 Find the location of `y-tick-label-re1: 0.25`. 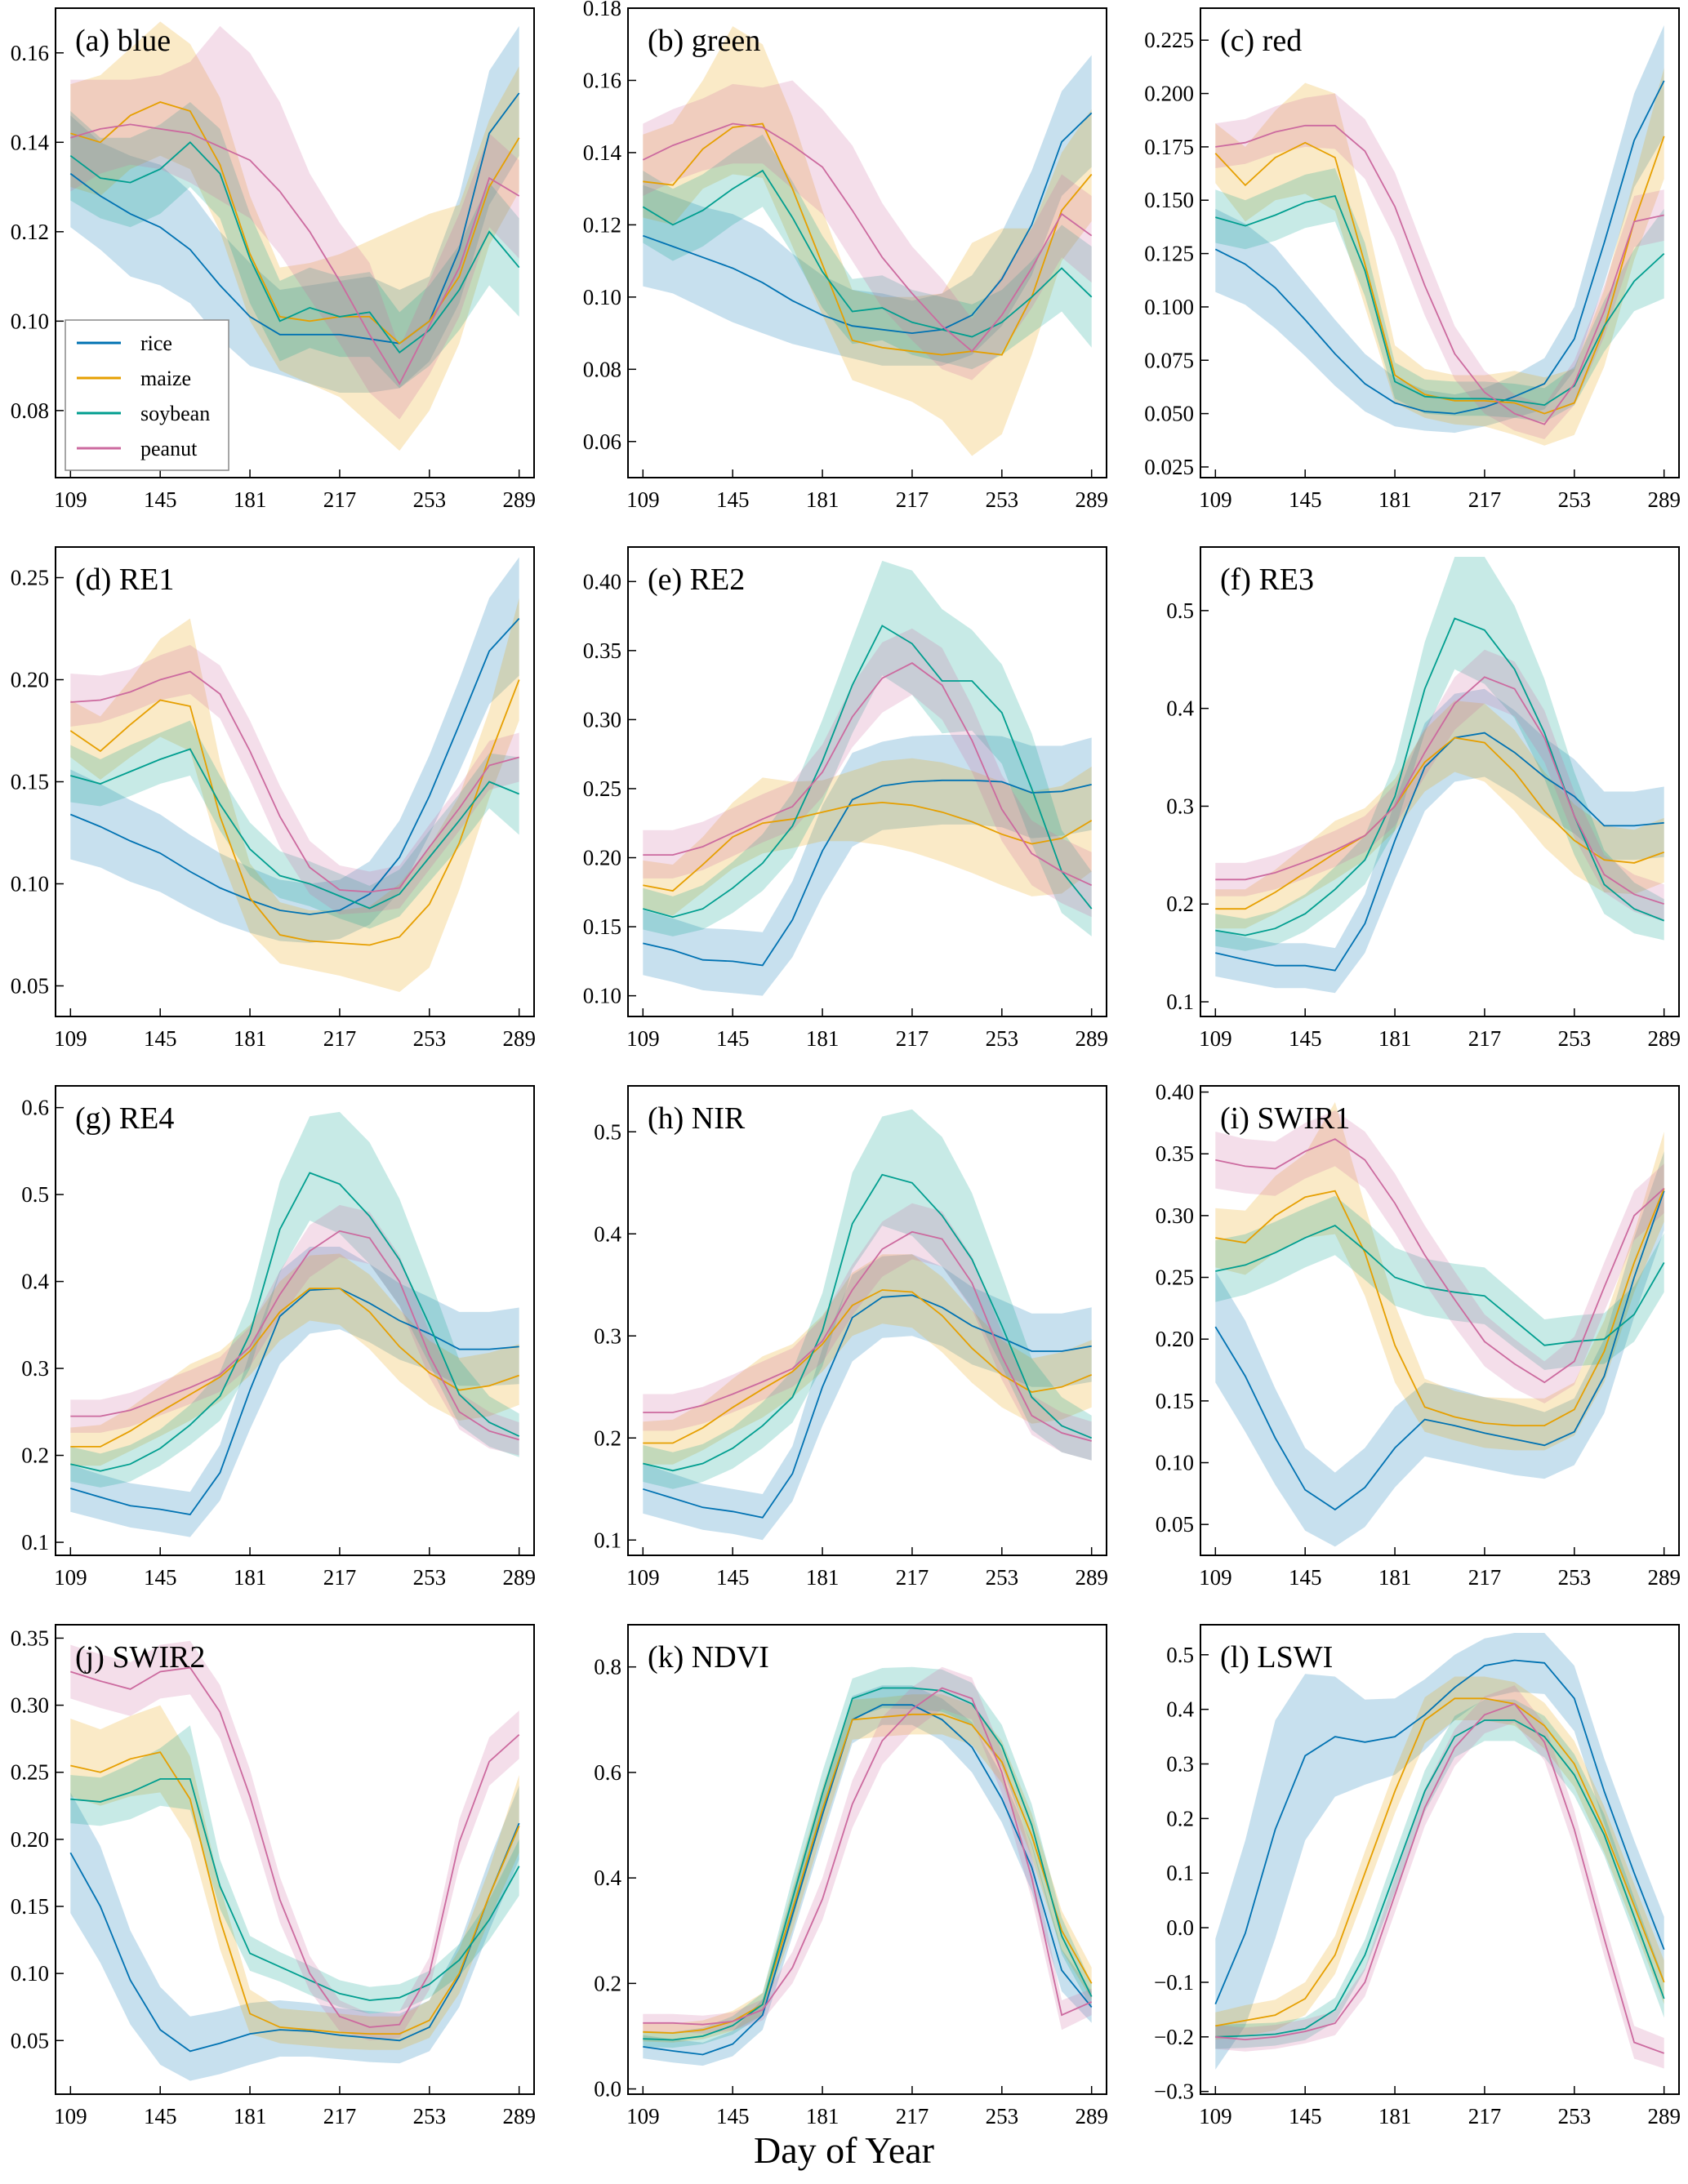

y-tick-label-re1: 0.25 is located at coordinates (30, 578).